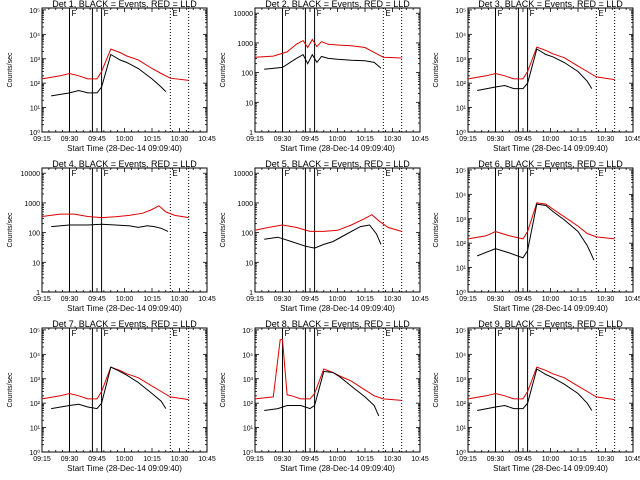  I want to click on y-tick-label: 10000, so click(244, 14).